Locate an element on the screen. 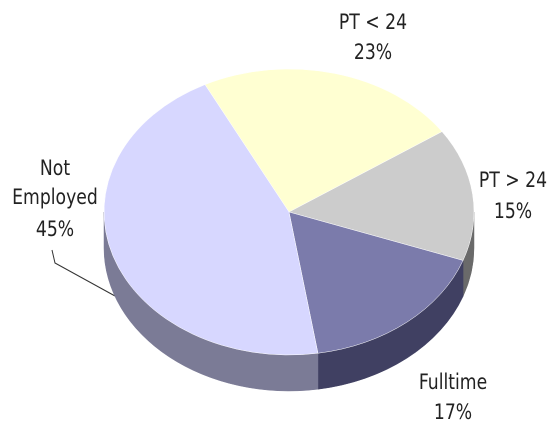 Image resolution: width=550 pixels, height=428 pixels. leader-line is located at coordinates (83, 273).